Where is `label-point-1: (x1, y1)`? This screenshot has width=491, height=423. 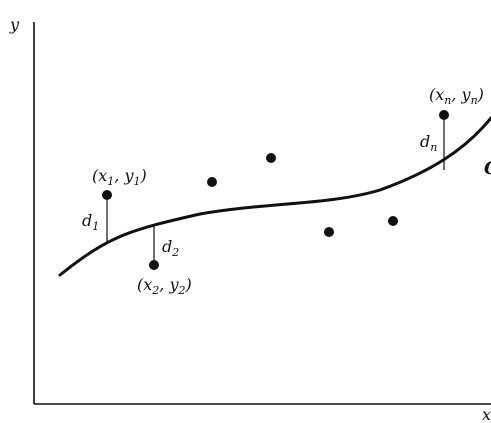
label-point-1: (x1, y1) is located at coordinates (119, 177).